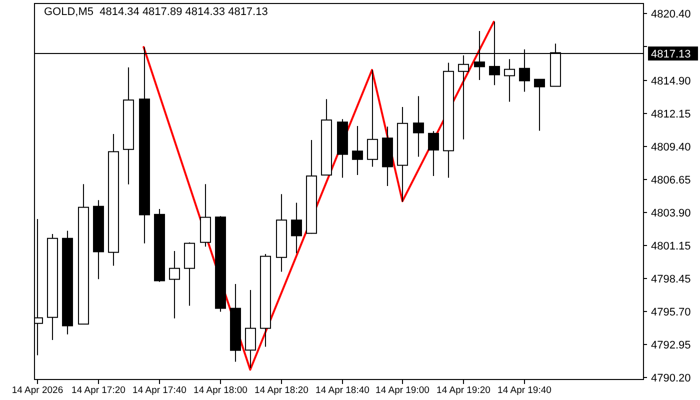 The height and width of the screenshot is (400, 700). I want to click on x-tick-label: 14 Apr 19:00, so click(403, 390).